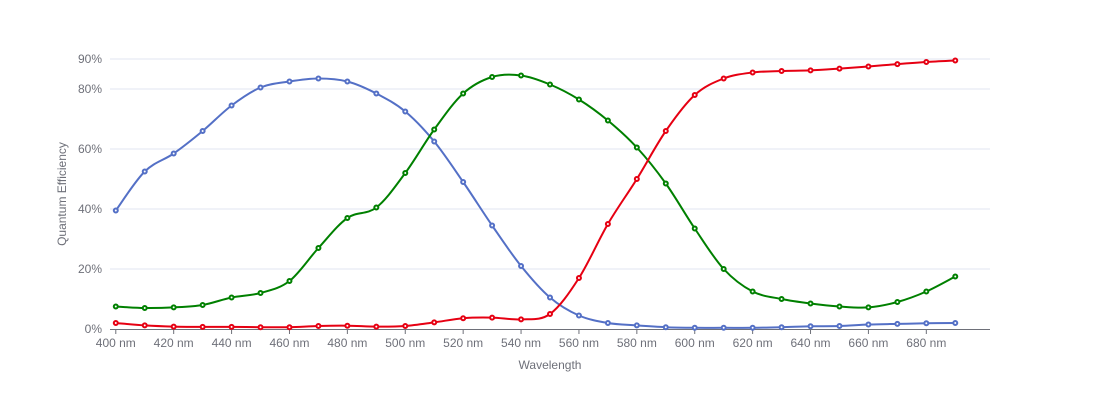 This screenshot has width=1100, height=400. What do you see at coordinates (405, 343) in the screenshot?
I see `x-tick-label: 500 nm` at bounding box center [405, 343].